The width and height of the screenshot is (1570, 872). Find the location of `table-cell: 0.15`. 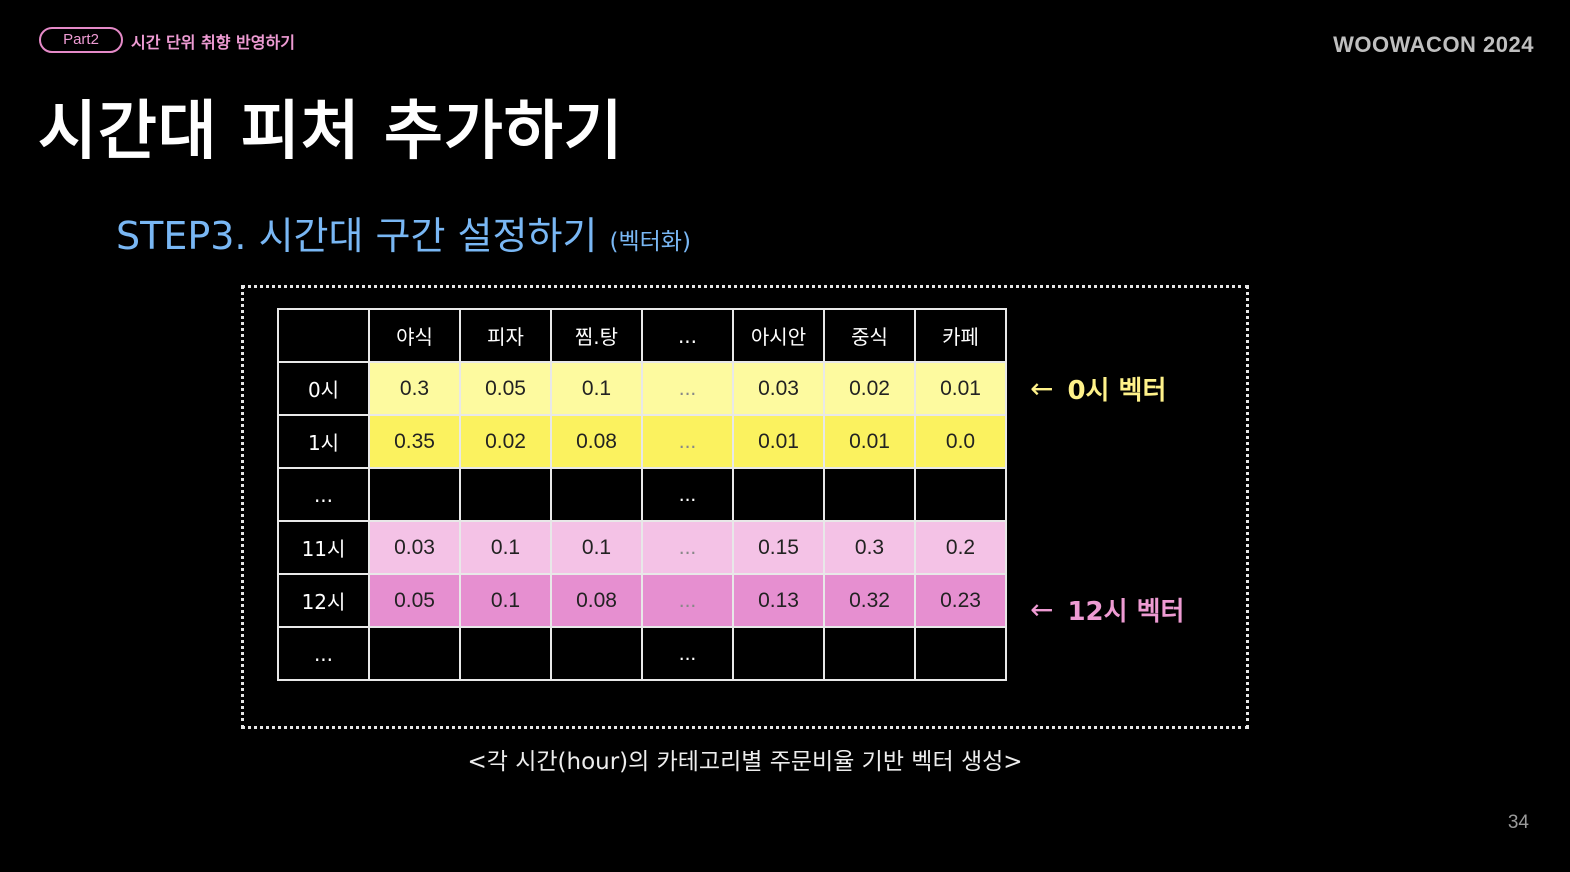

table-cell: 0.15 is located at coordinates (778, 547).